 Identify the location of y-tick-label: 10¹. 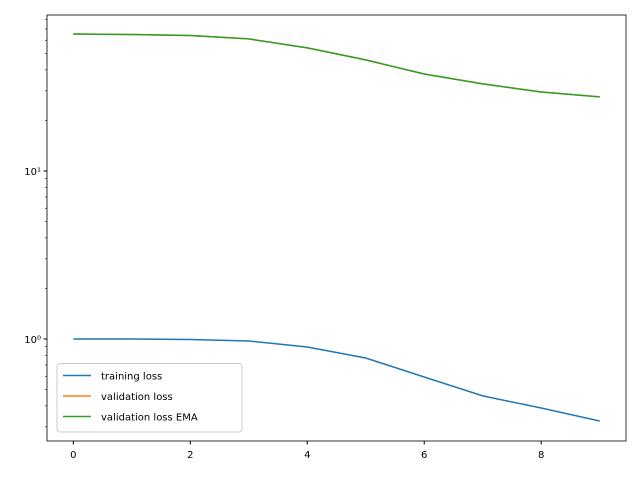
(32, 172).